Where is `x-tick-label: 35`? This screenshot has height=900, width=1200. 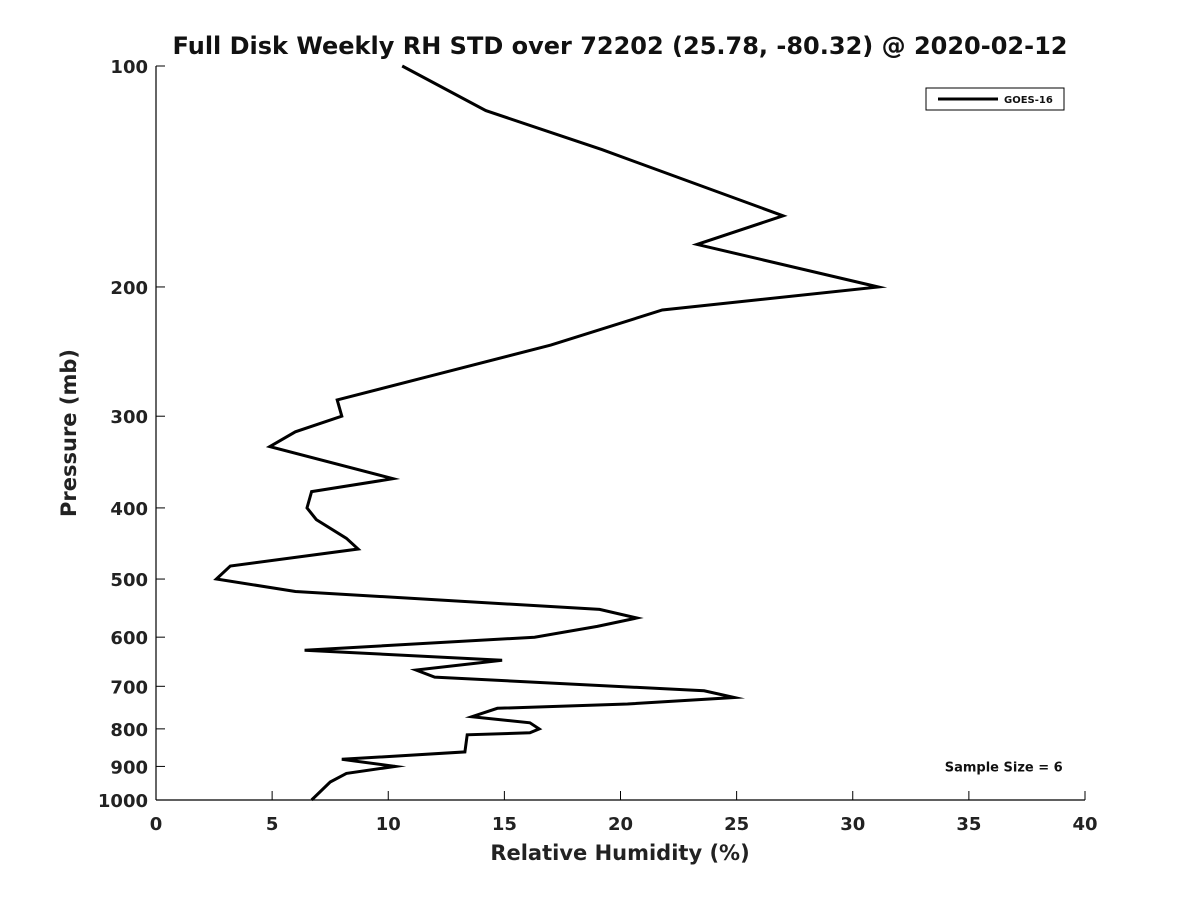
x-tick-label: 35 is located at coordinates (968, 824).